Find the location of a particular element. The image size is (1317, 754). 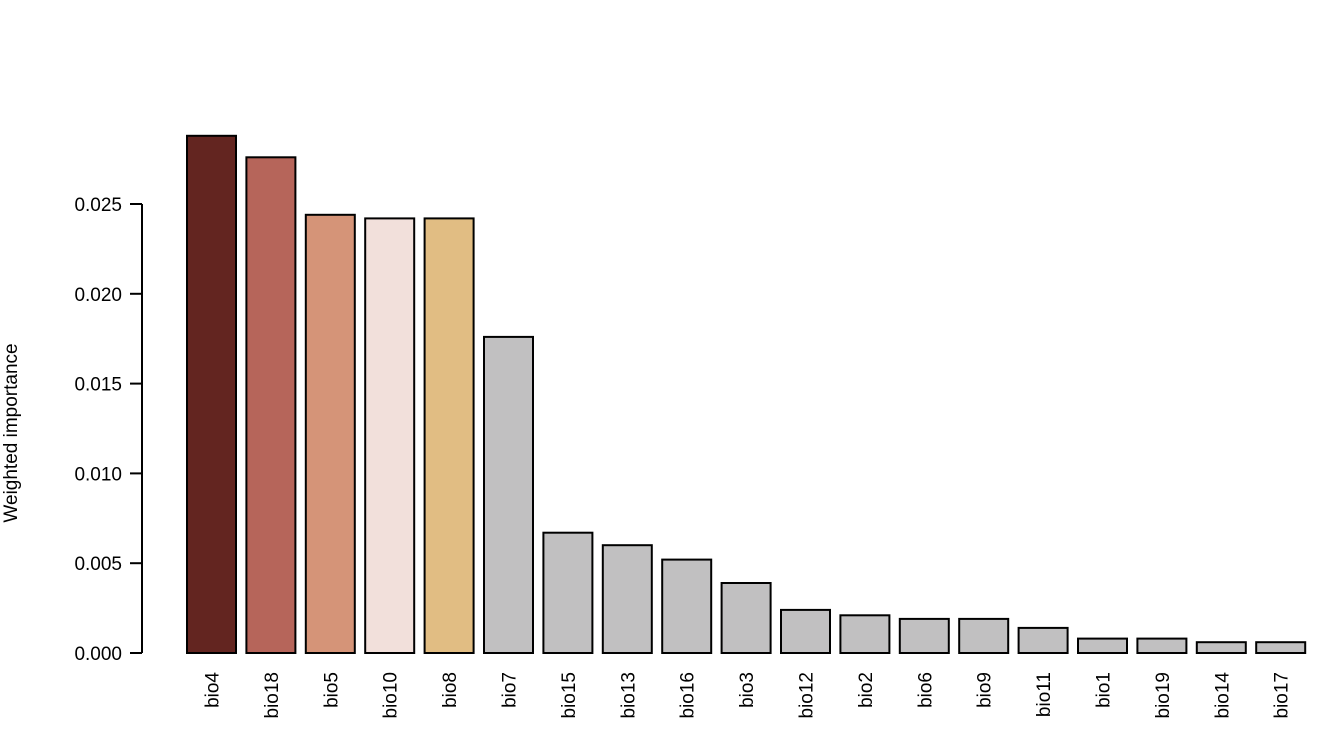

x-tick-label-bio1: bio1 is located at coordinates (1104, 690).